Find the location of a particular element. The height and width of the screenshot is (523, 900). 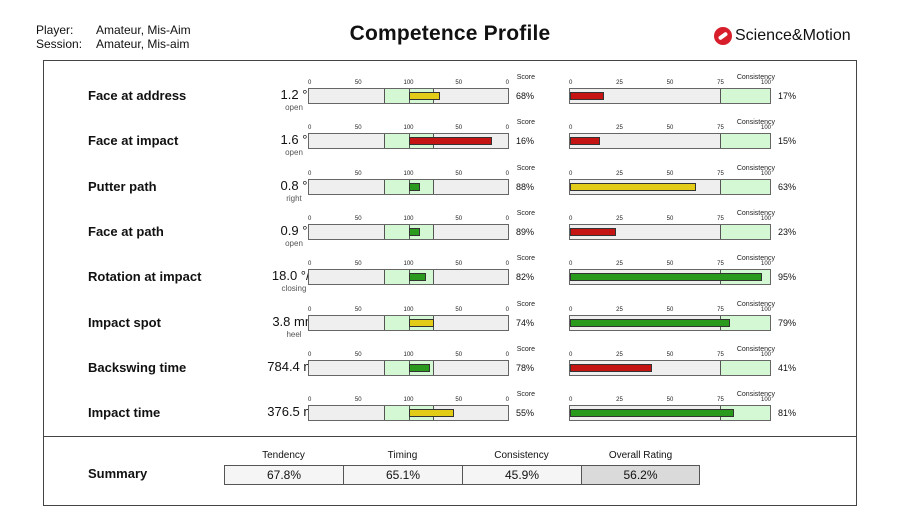

summary-header: Consistency is located at coordinates (521, 455).